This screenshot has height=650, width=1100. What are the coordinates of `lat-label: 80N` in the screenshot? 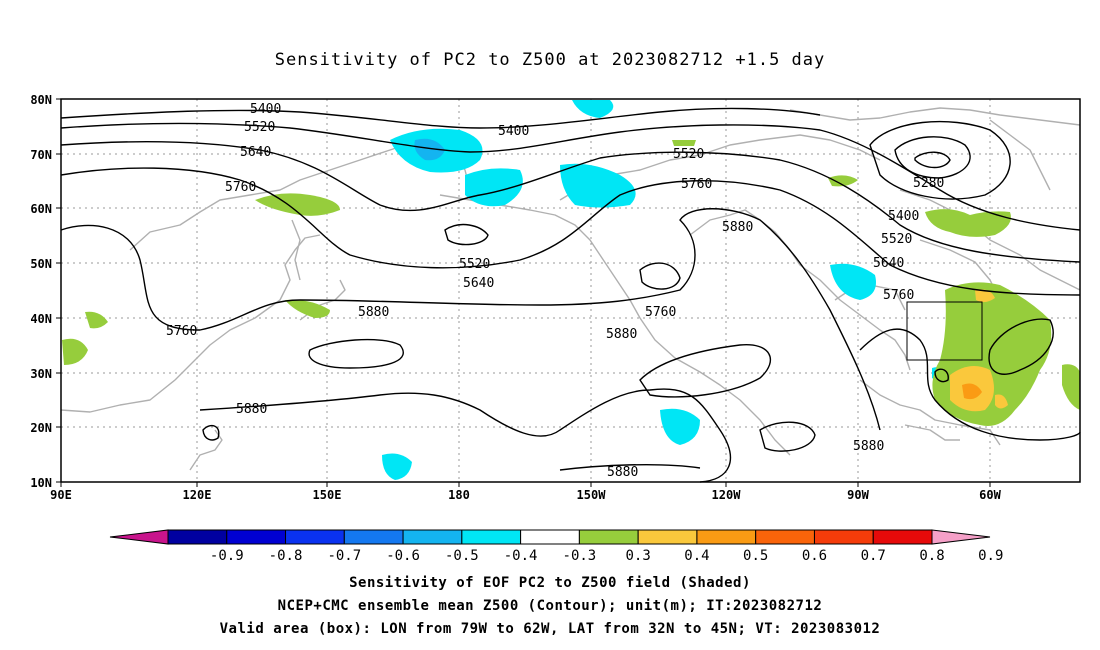 It's located at (41, 100).